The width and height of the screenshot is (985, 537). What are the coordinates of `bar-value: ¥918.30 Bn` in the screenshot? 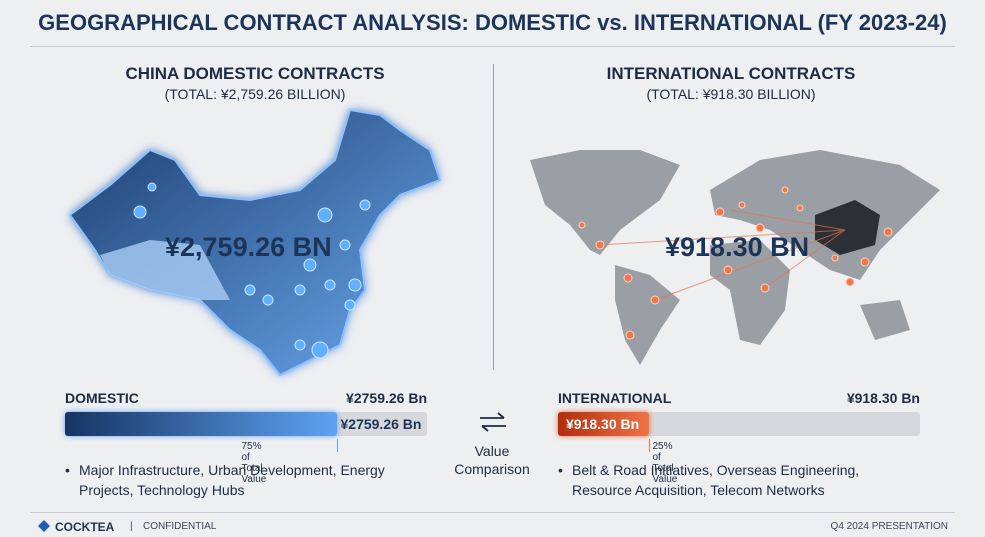 It's located at (883, 398).